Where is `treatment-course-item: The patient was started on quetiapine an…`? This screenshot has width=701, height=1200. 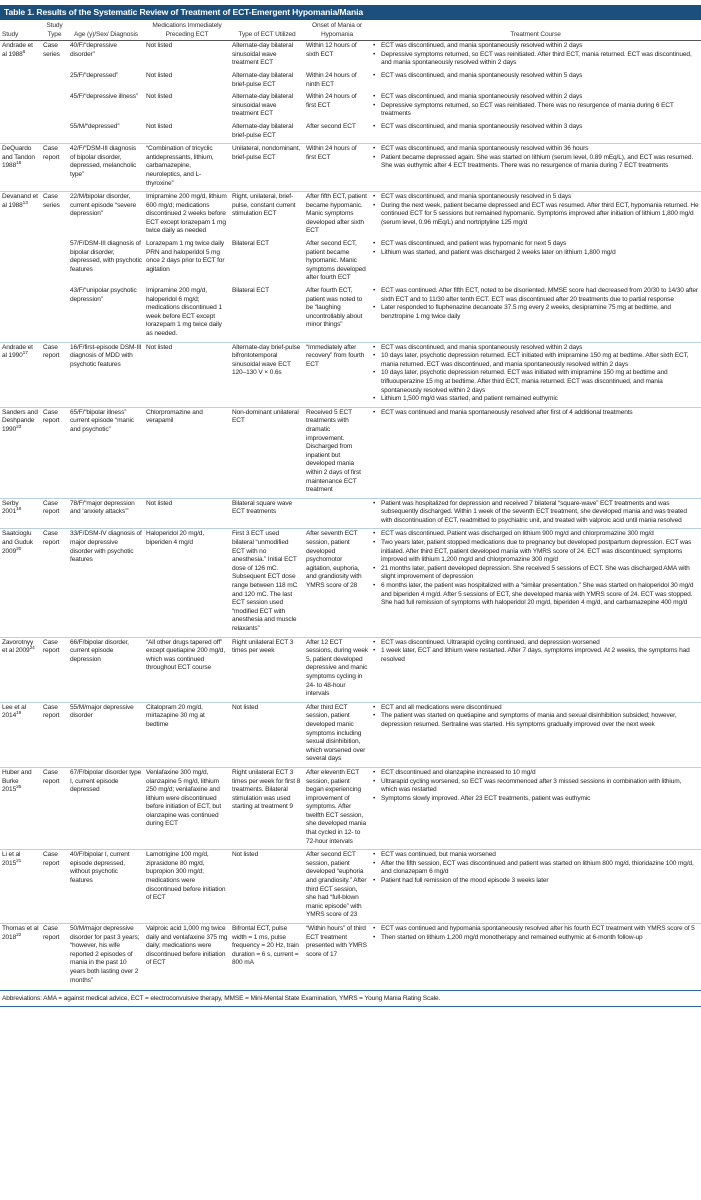
treatment-course-item: The patient was started on quetiapine an… is located at coordinates (535, 720).